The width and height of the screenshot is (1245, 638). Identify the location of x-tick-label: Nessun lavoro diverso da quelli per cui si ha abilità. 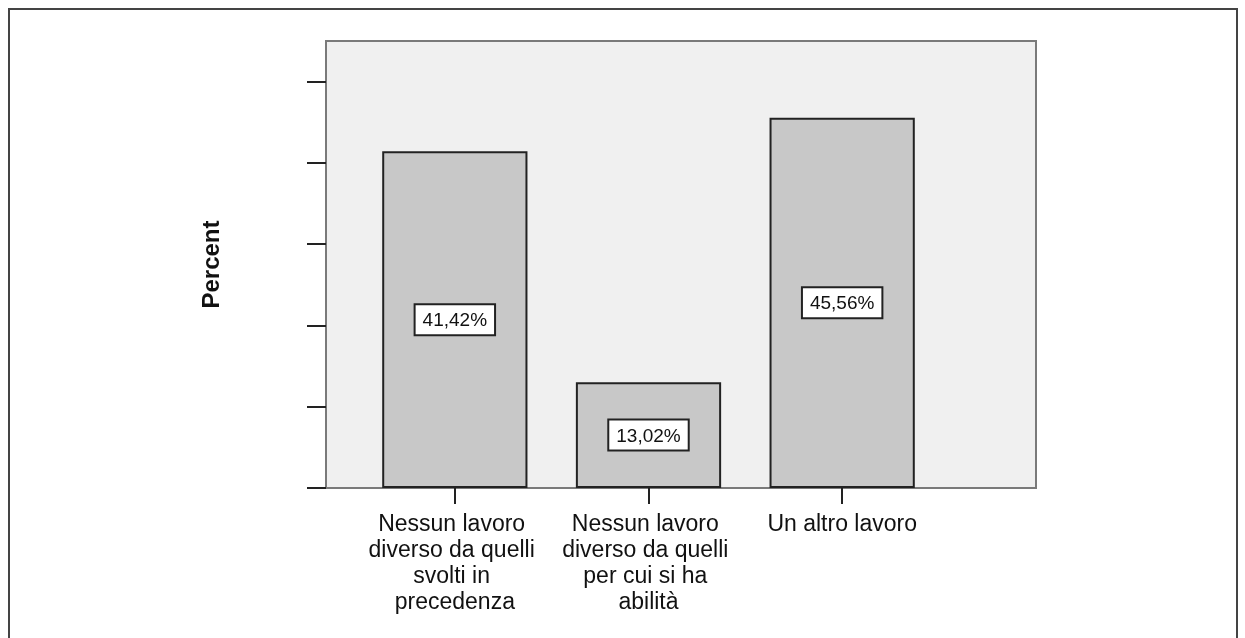
(648, 562).